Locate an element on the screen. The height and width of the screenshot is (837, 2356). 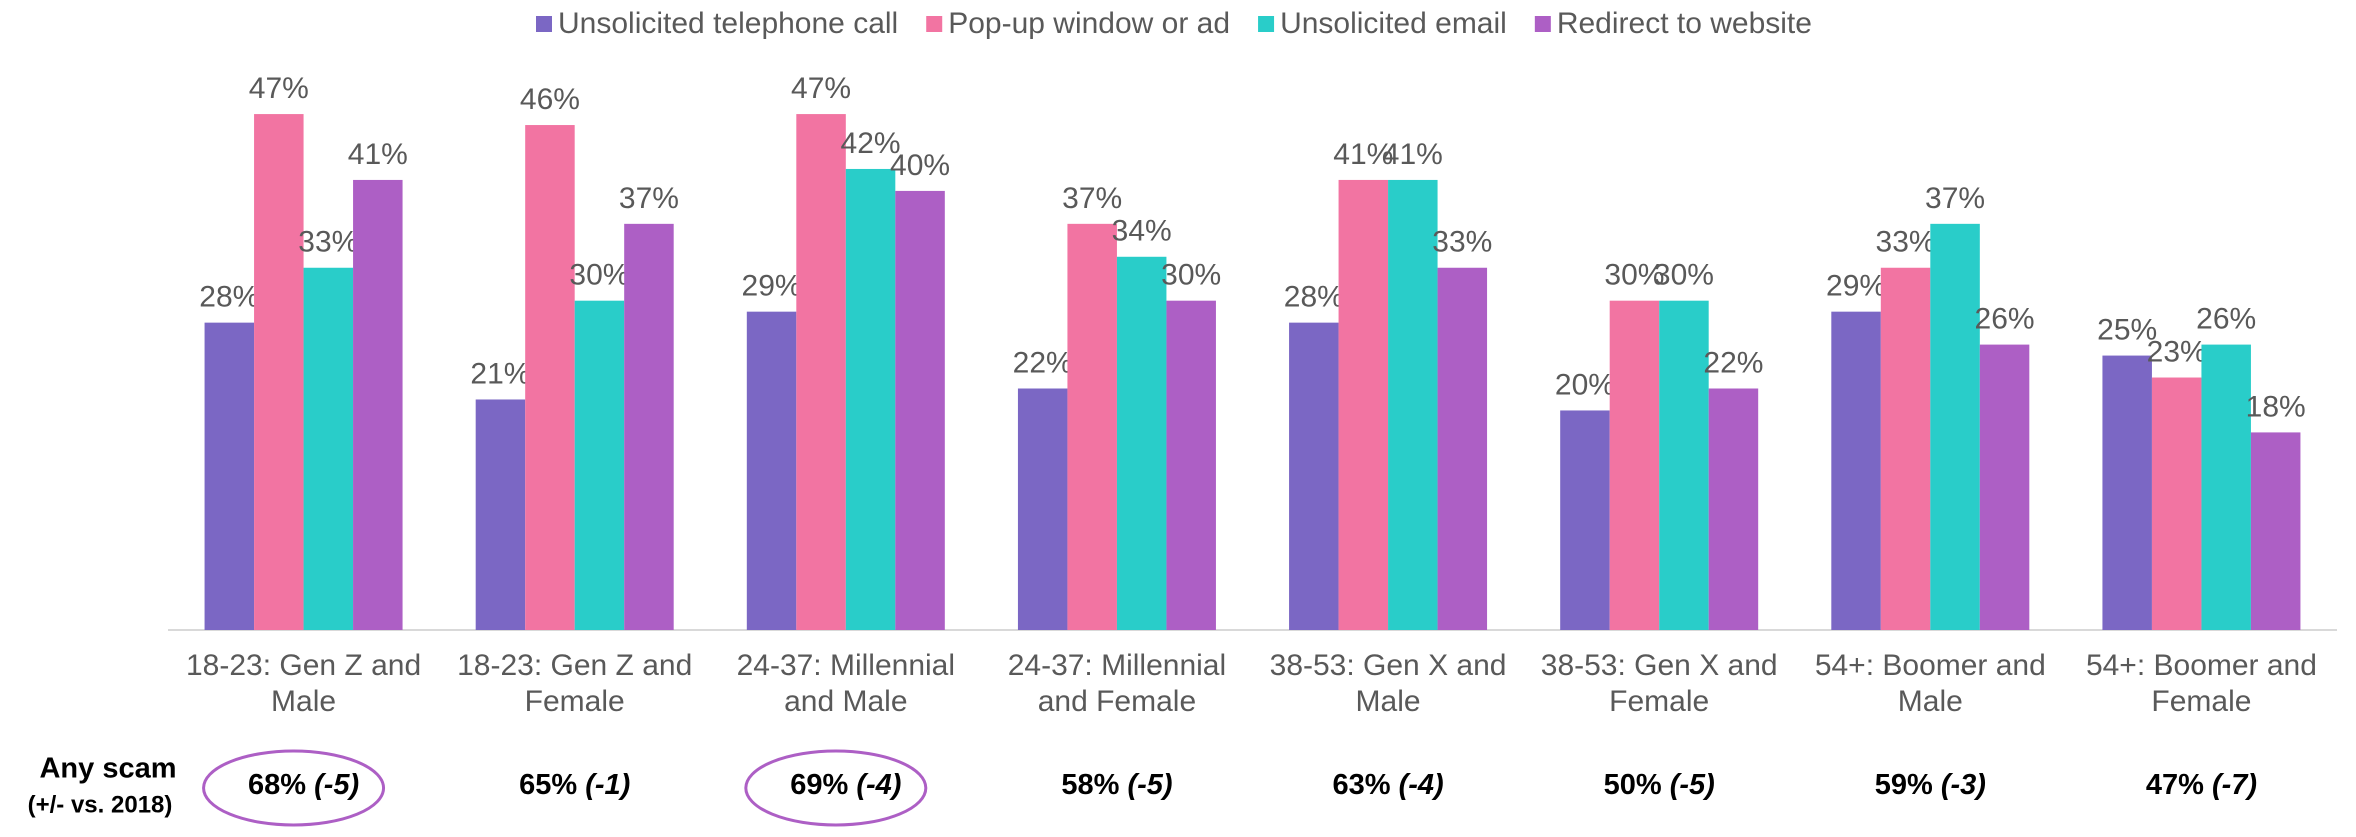
any-scam-percent: 65% is located at coordinates (548, 785).